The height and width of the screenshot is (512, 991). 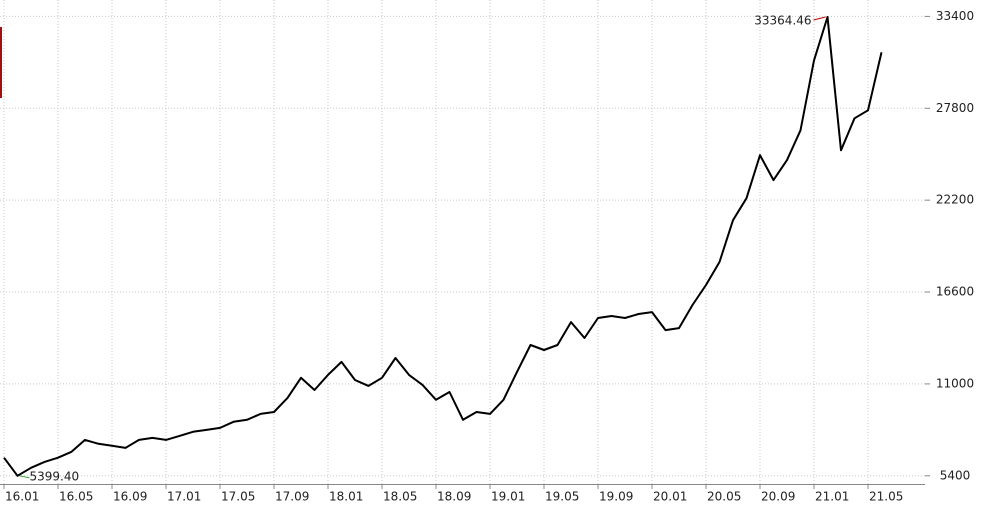 What do you see at coordinates (778, 497) in the screenshot?
I see `x-tick-label: 20.09` at bounding box center [778, 497].